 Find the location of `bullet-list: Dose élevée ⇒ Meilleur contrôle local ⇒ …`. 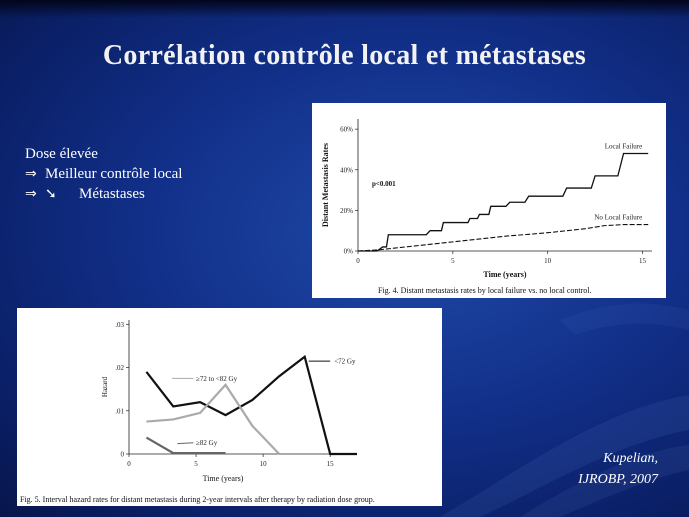

bullet-list: Dose élevée ⇒ Meilleur contrôle local ⇒ … is located at coordinates (103, 174).